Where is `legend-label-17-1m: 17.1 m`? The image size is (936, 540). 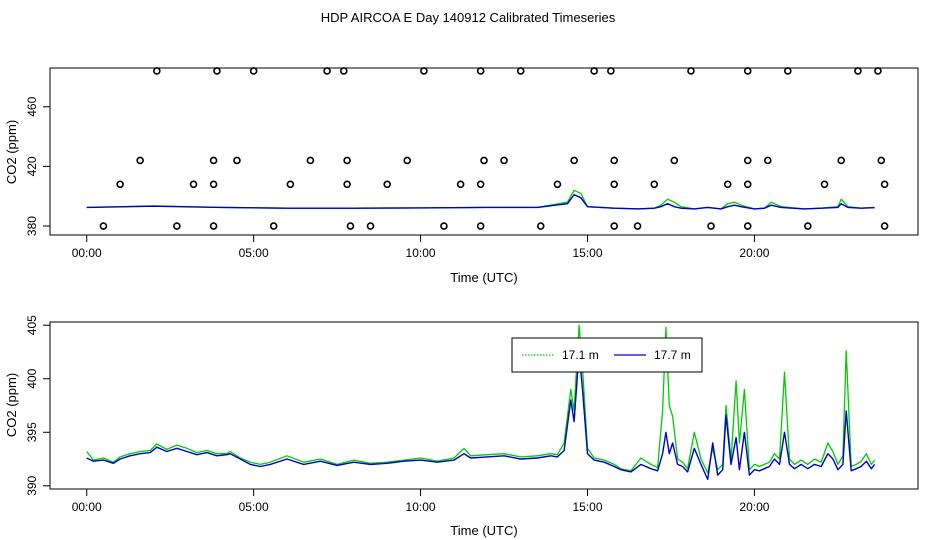
legend-label-17-1m: 17.1 m is located at coordinates (580, 355).